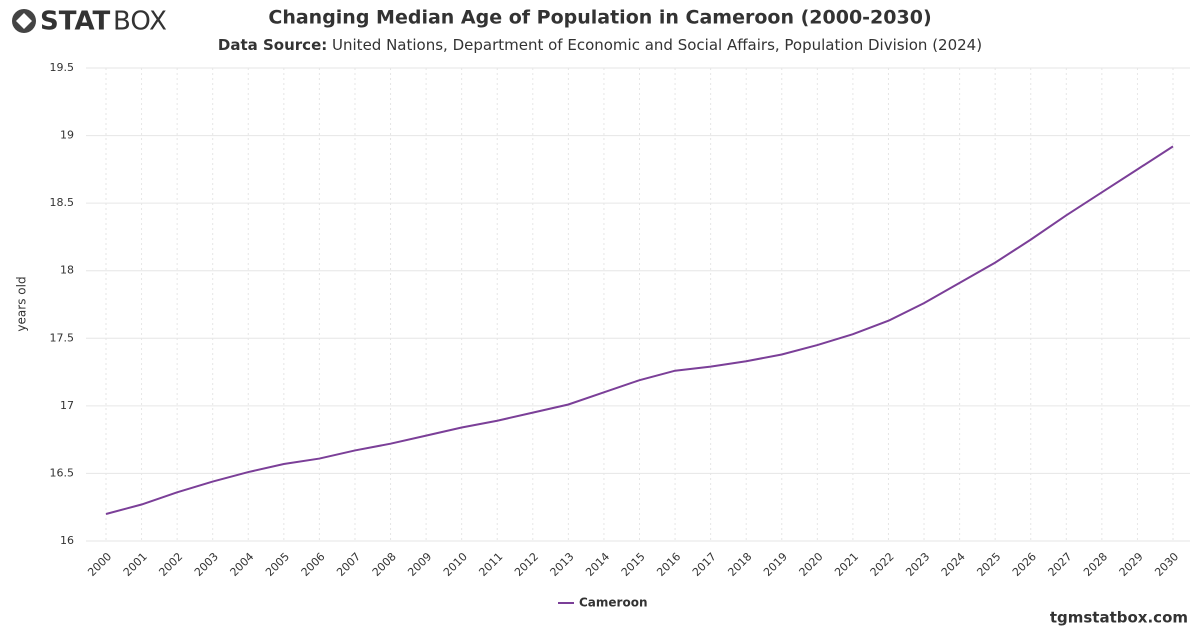 The image size is (1200, 630). Describe the element at coordinates (348, 564) in the screenshot. I see `x-tick-label: 2007` at that location.